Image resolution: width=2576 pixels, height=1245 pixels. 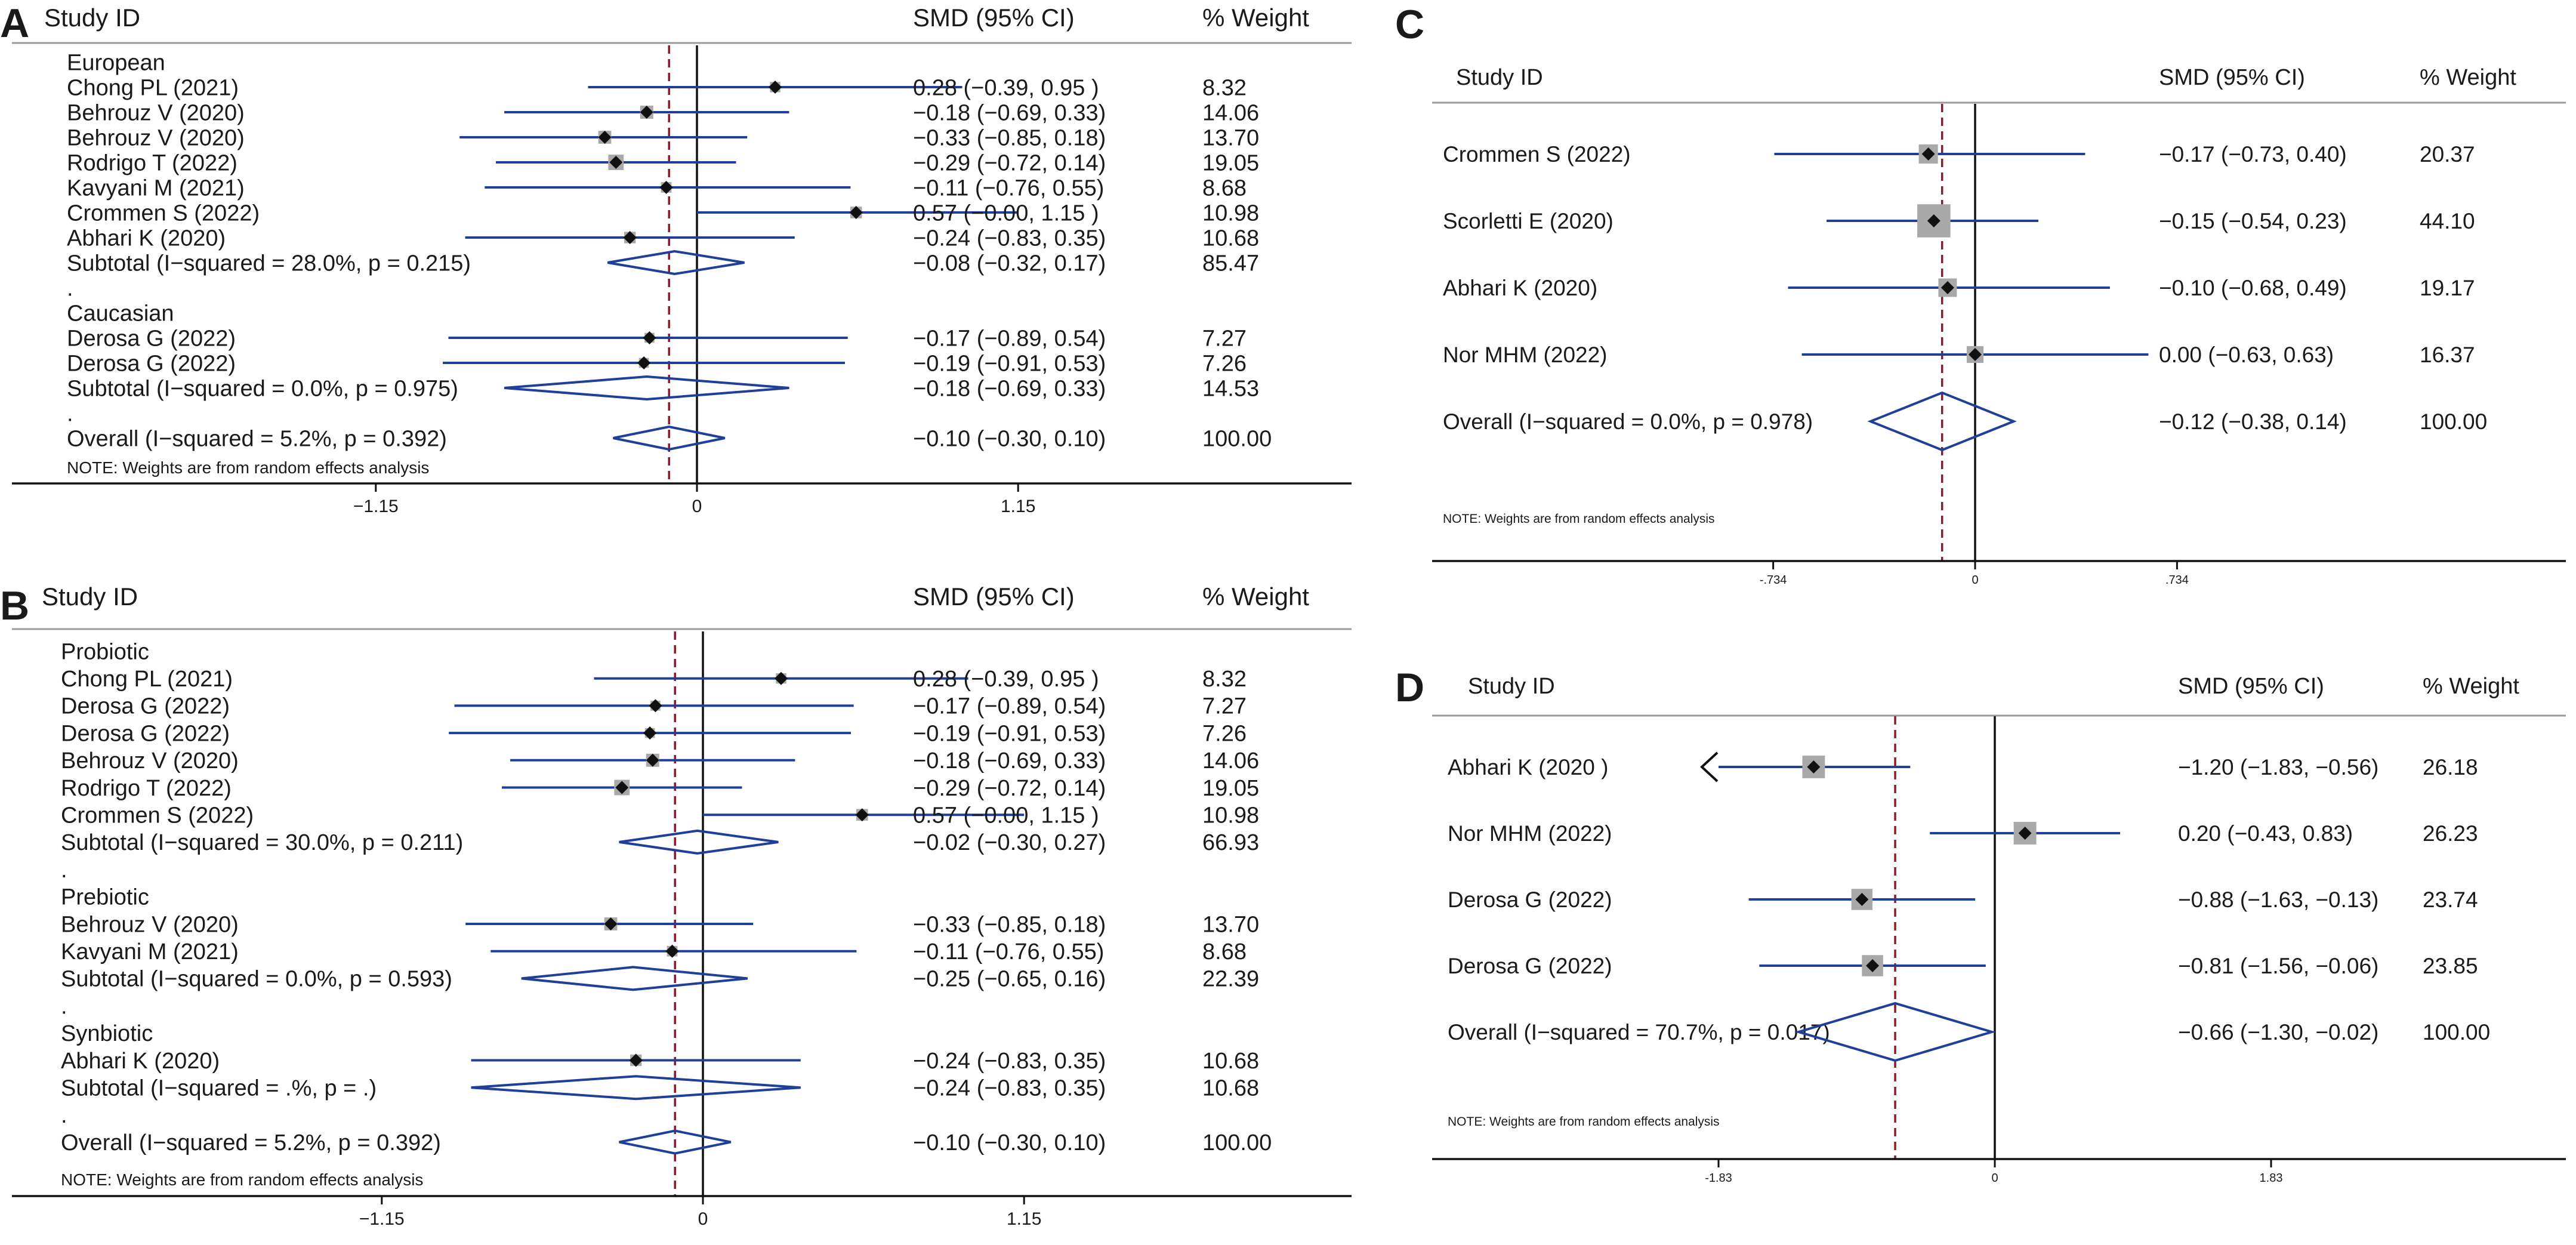 What do you see at coordinates (2177, 581) in the screenshot?
I see `x-tick-label: .734` at bounding box center [2177, 581].